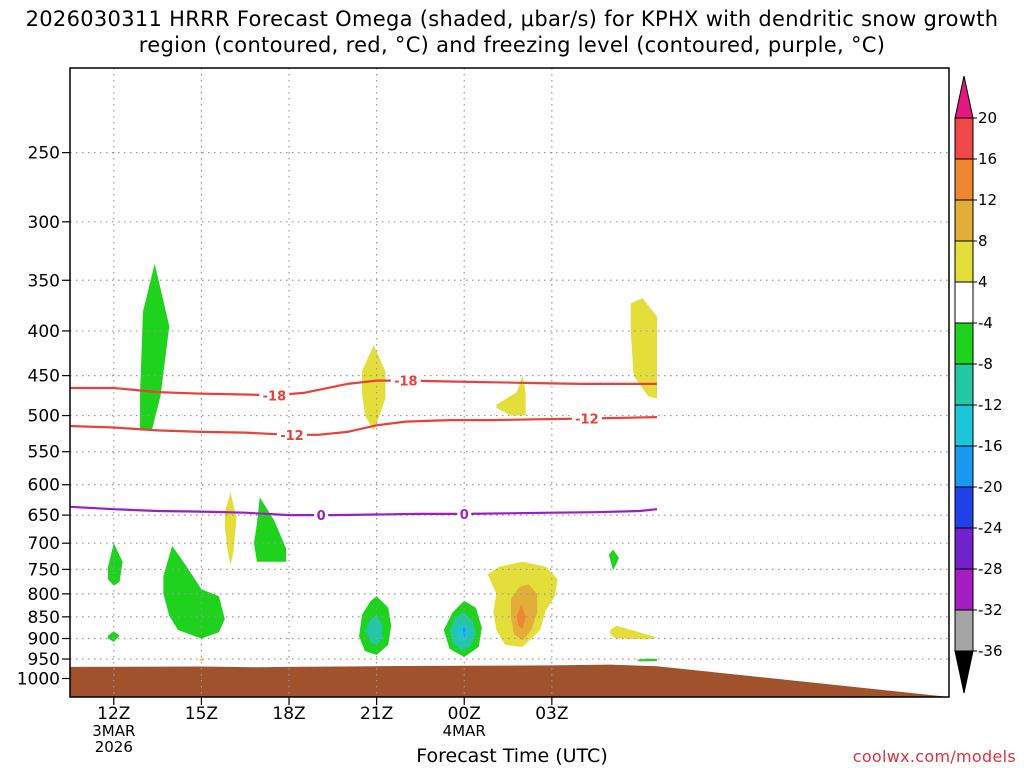 This screenshot has height=768, width=1024. I want to click on credit-link: coolwx.com/models, so click(934, 756).